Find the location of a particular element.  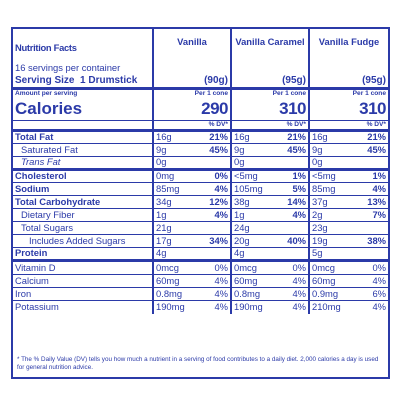

nutrient-amount: 37g is located at coordinates (328, 202).